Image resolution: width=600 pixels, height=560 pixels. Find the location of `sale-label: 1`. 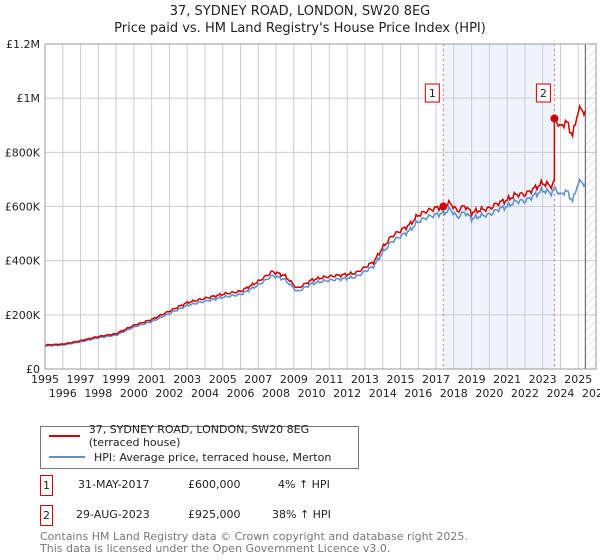

sale-label: 1 is located at coordinates (432, 93).